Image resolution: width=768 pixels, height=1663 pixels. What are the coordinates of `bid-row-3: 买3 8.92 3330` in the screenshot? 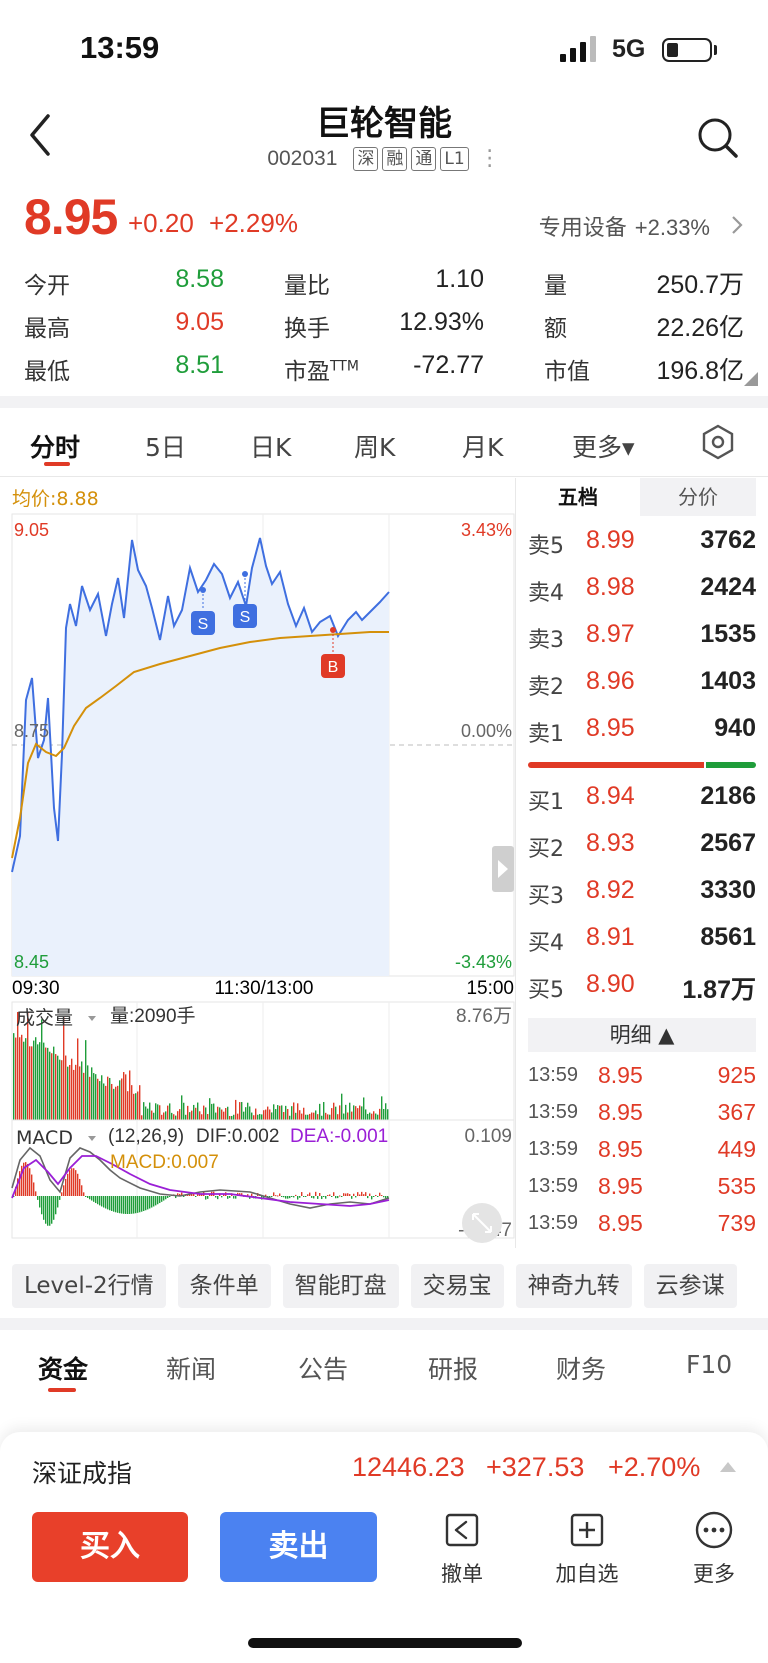 It's located at (642, 893).